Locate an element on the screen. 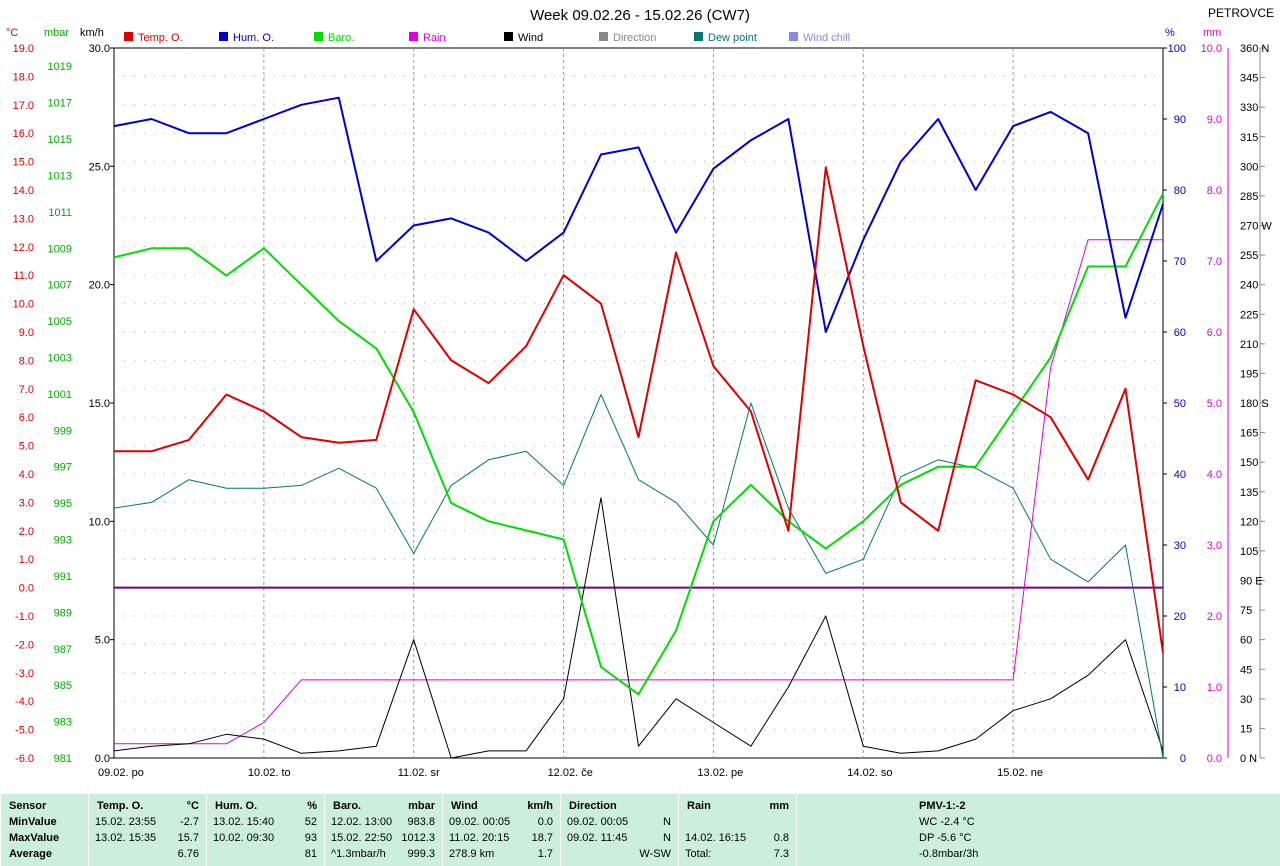 This screenshot has height=866, width=1280. baro-tick-label: 999 is located at coordinates (63, 431).